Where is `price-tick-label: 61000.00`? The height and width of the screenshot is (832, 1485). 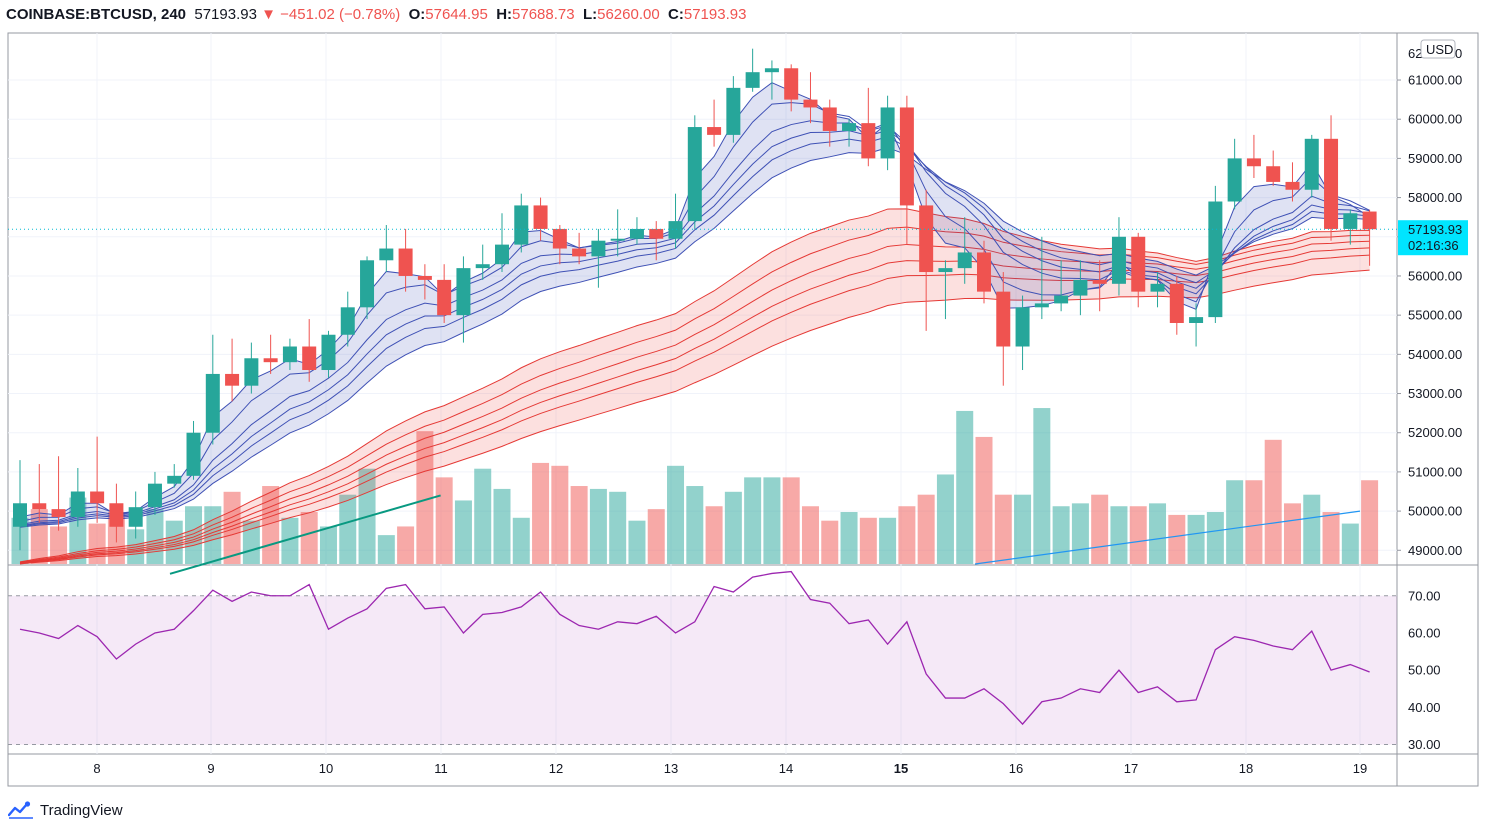
price-tick-label: 61000.00 is located at coordinates (1435, 80).